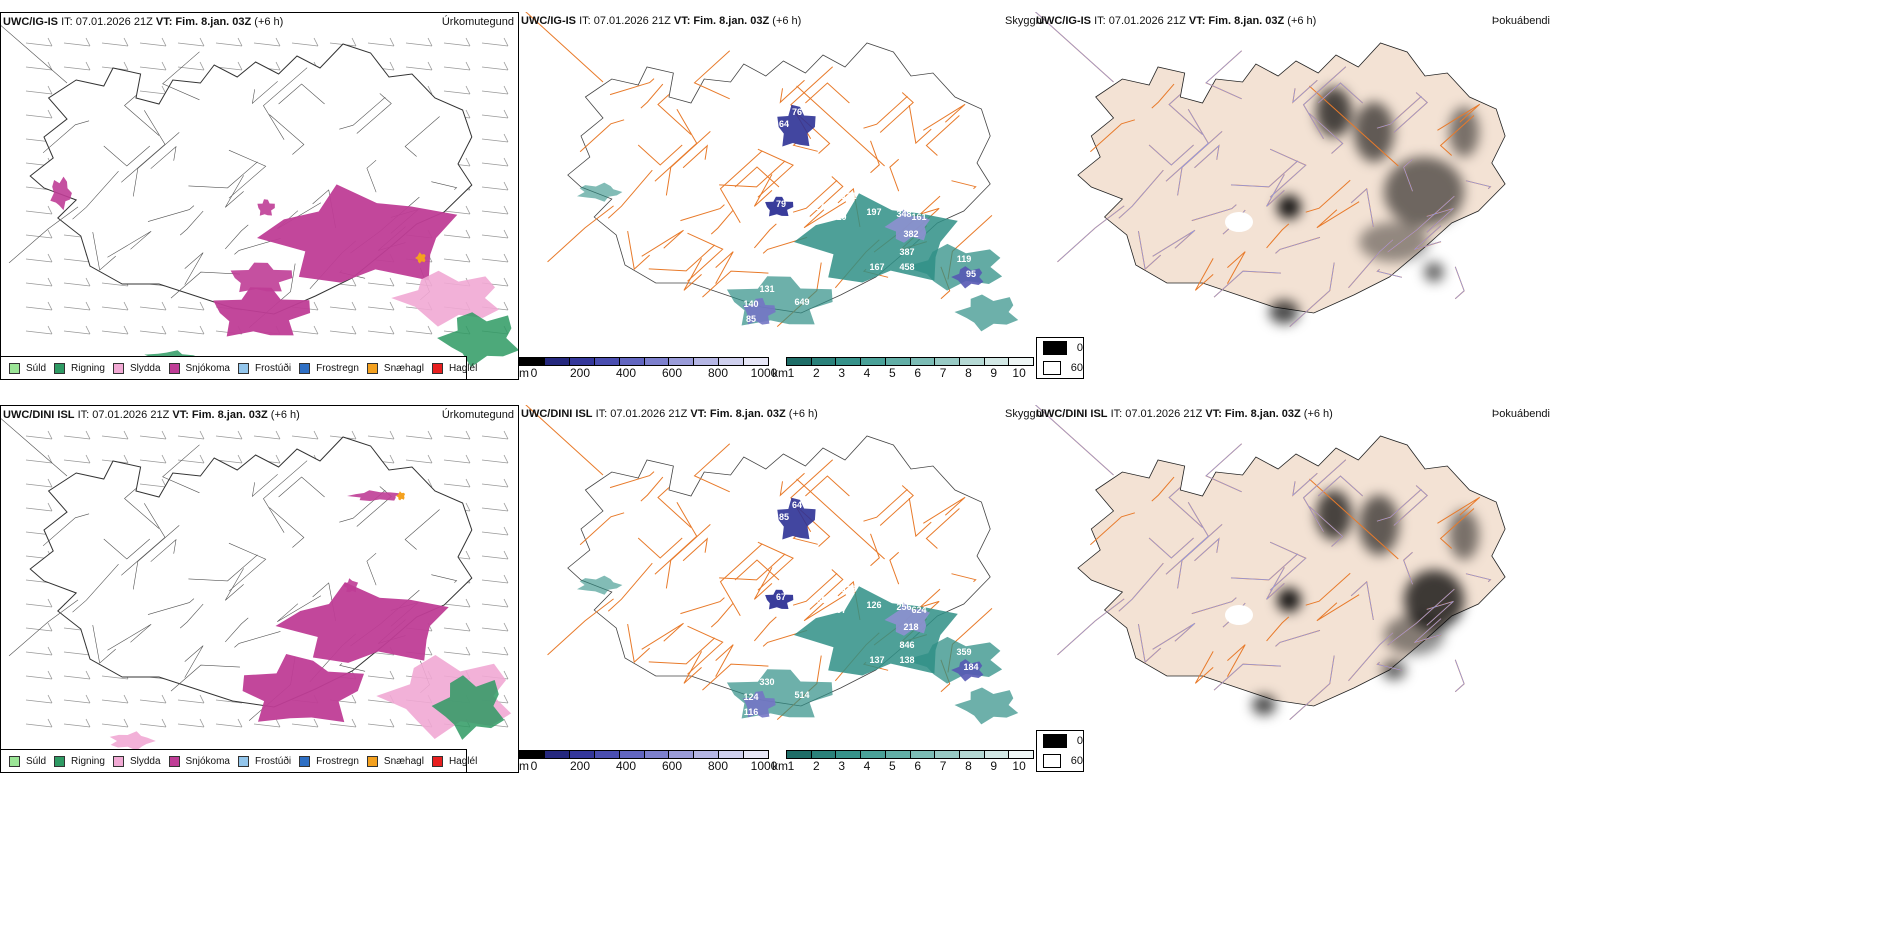 The image size is (1900, 950). Describe the element at coordinates (27, 368) in the screenshot. I see `legend-item: Súld` at that location.